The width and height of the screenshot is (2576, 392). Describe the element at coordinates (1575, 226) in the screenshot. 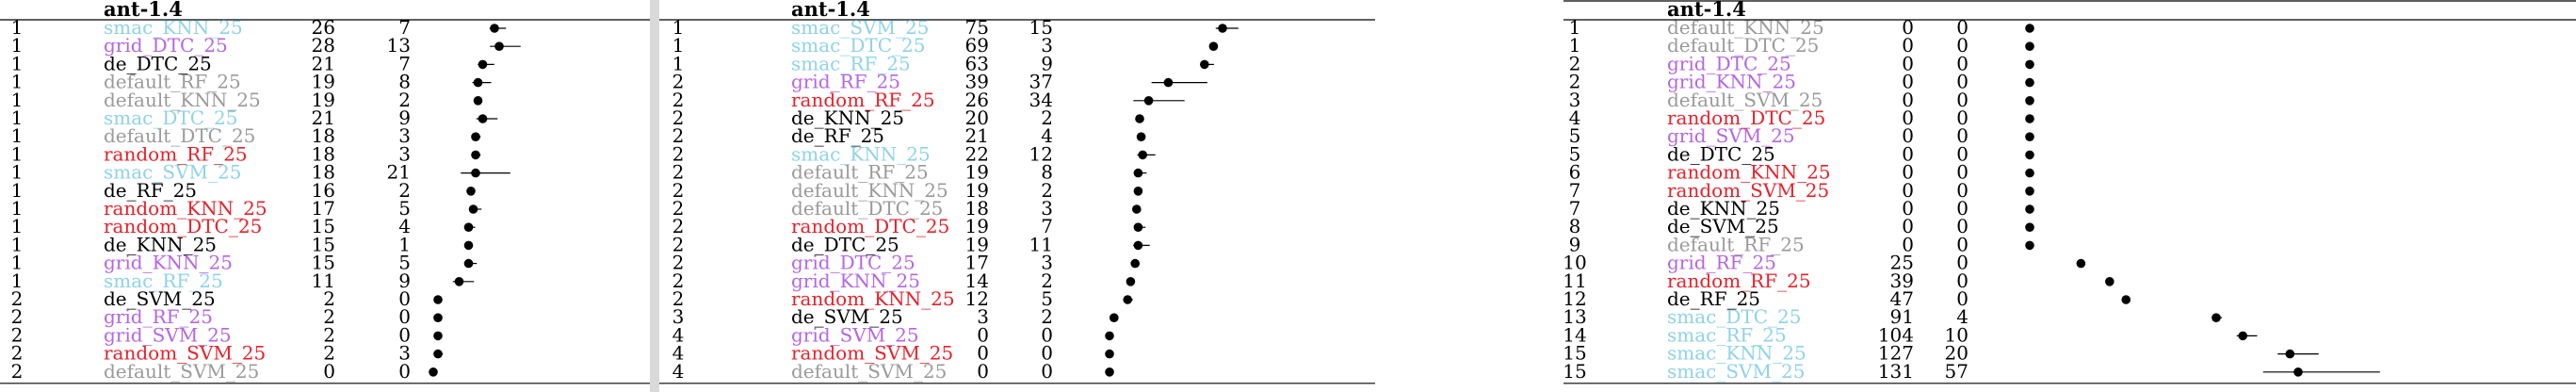

I see `rank-cell: 8` at that location.